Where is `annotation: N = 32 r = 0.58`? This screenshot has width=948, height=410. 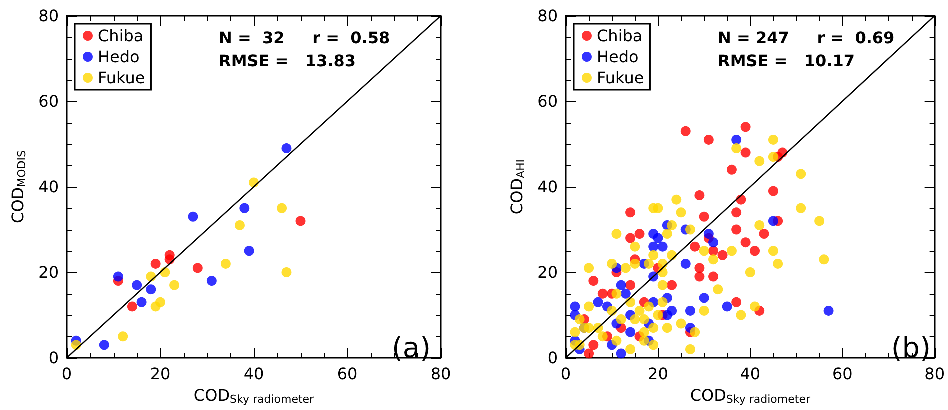
annotation: N = 32 r = 0.58 is located at coordinates (304, 38).